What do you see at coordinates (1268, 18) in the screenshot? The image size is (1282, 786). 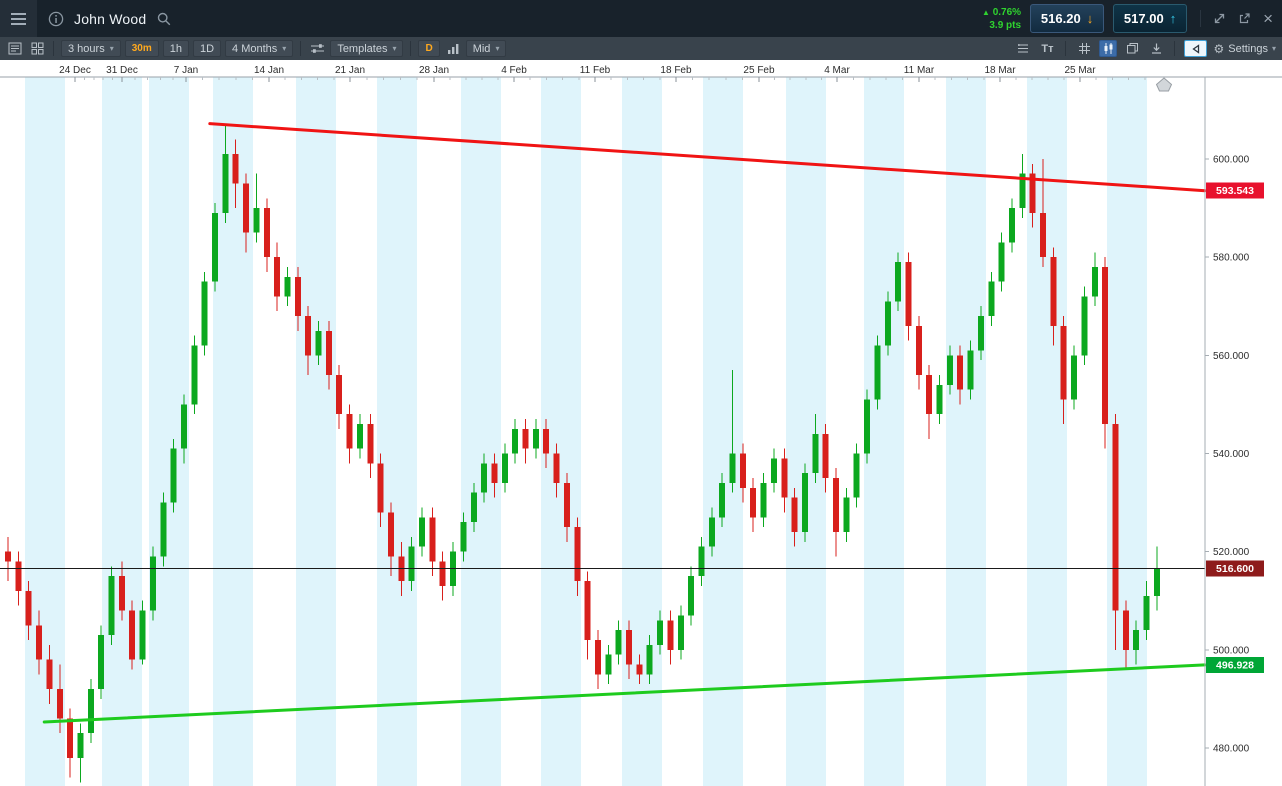 I see `close-icon: ×` at bounding box center [1268, 18].